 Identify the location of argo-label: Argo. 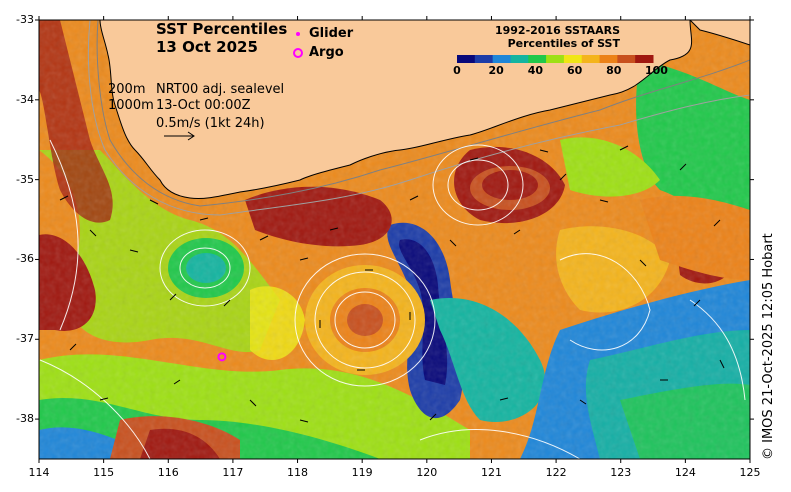
(326, 52).